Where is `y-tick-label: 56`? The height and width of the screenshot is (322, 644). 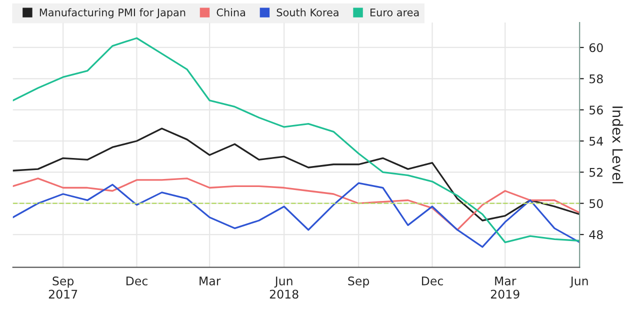 y-tick-label: 56 is located at coordinates (596, 110).